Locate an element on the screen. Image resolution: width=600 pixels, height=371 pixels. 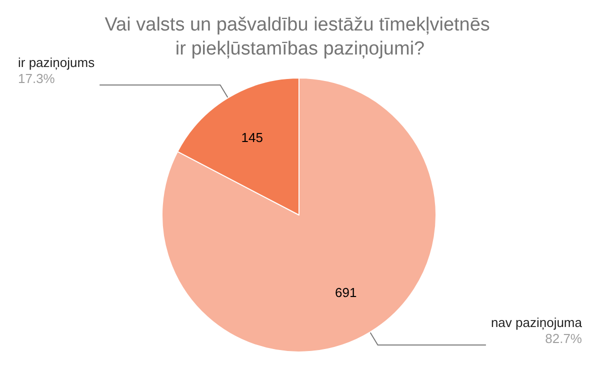
slice-label: nav paziņojuma is located at coordinates (536, 322).